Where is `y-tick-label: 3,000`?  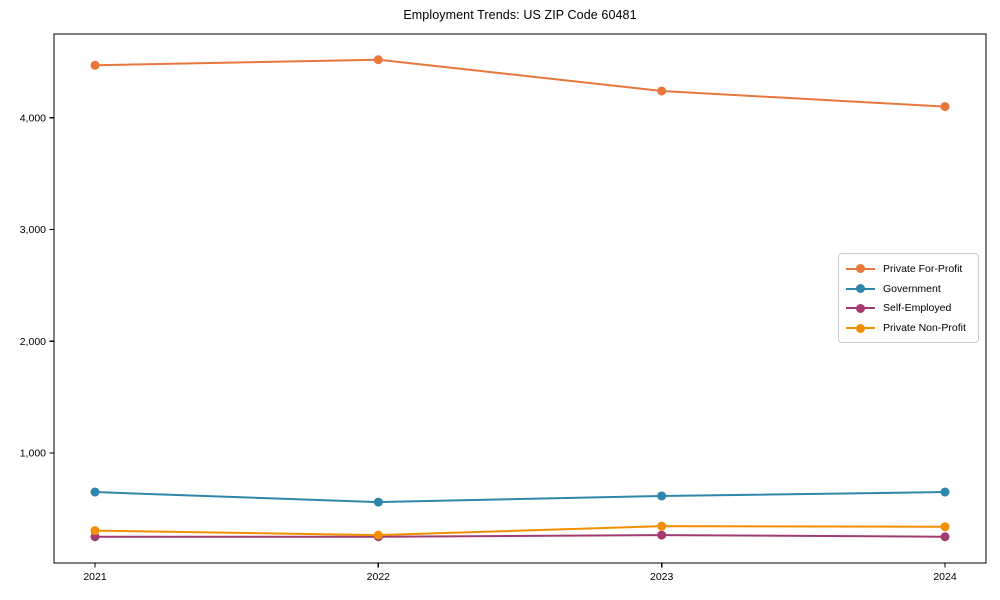 y-tick-label: 3,000 is located at coordinates (33, 230).